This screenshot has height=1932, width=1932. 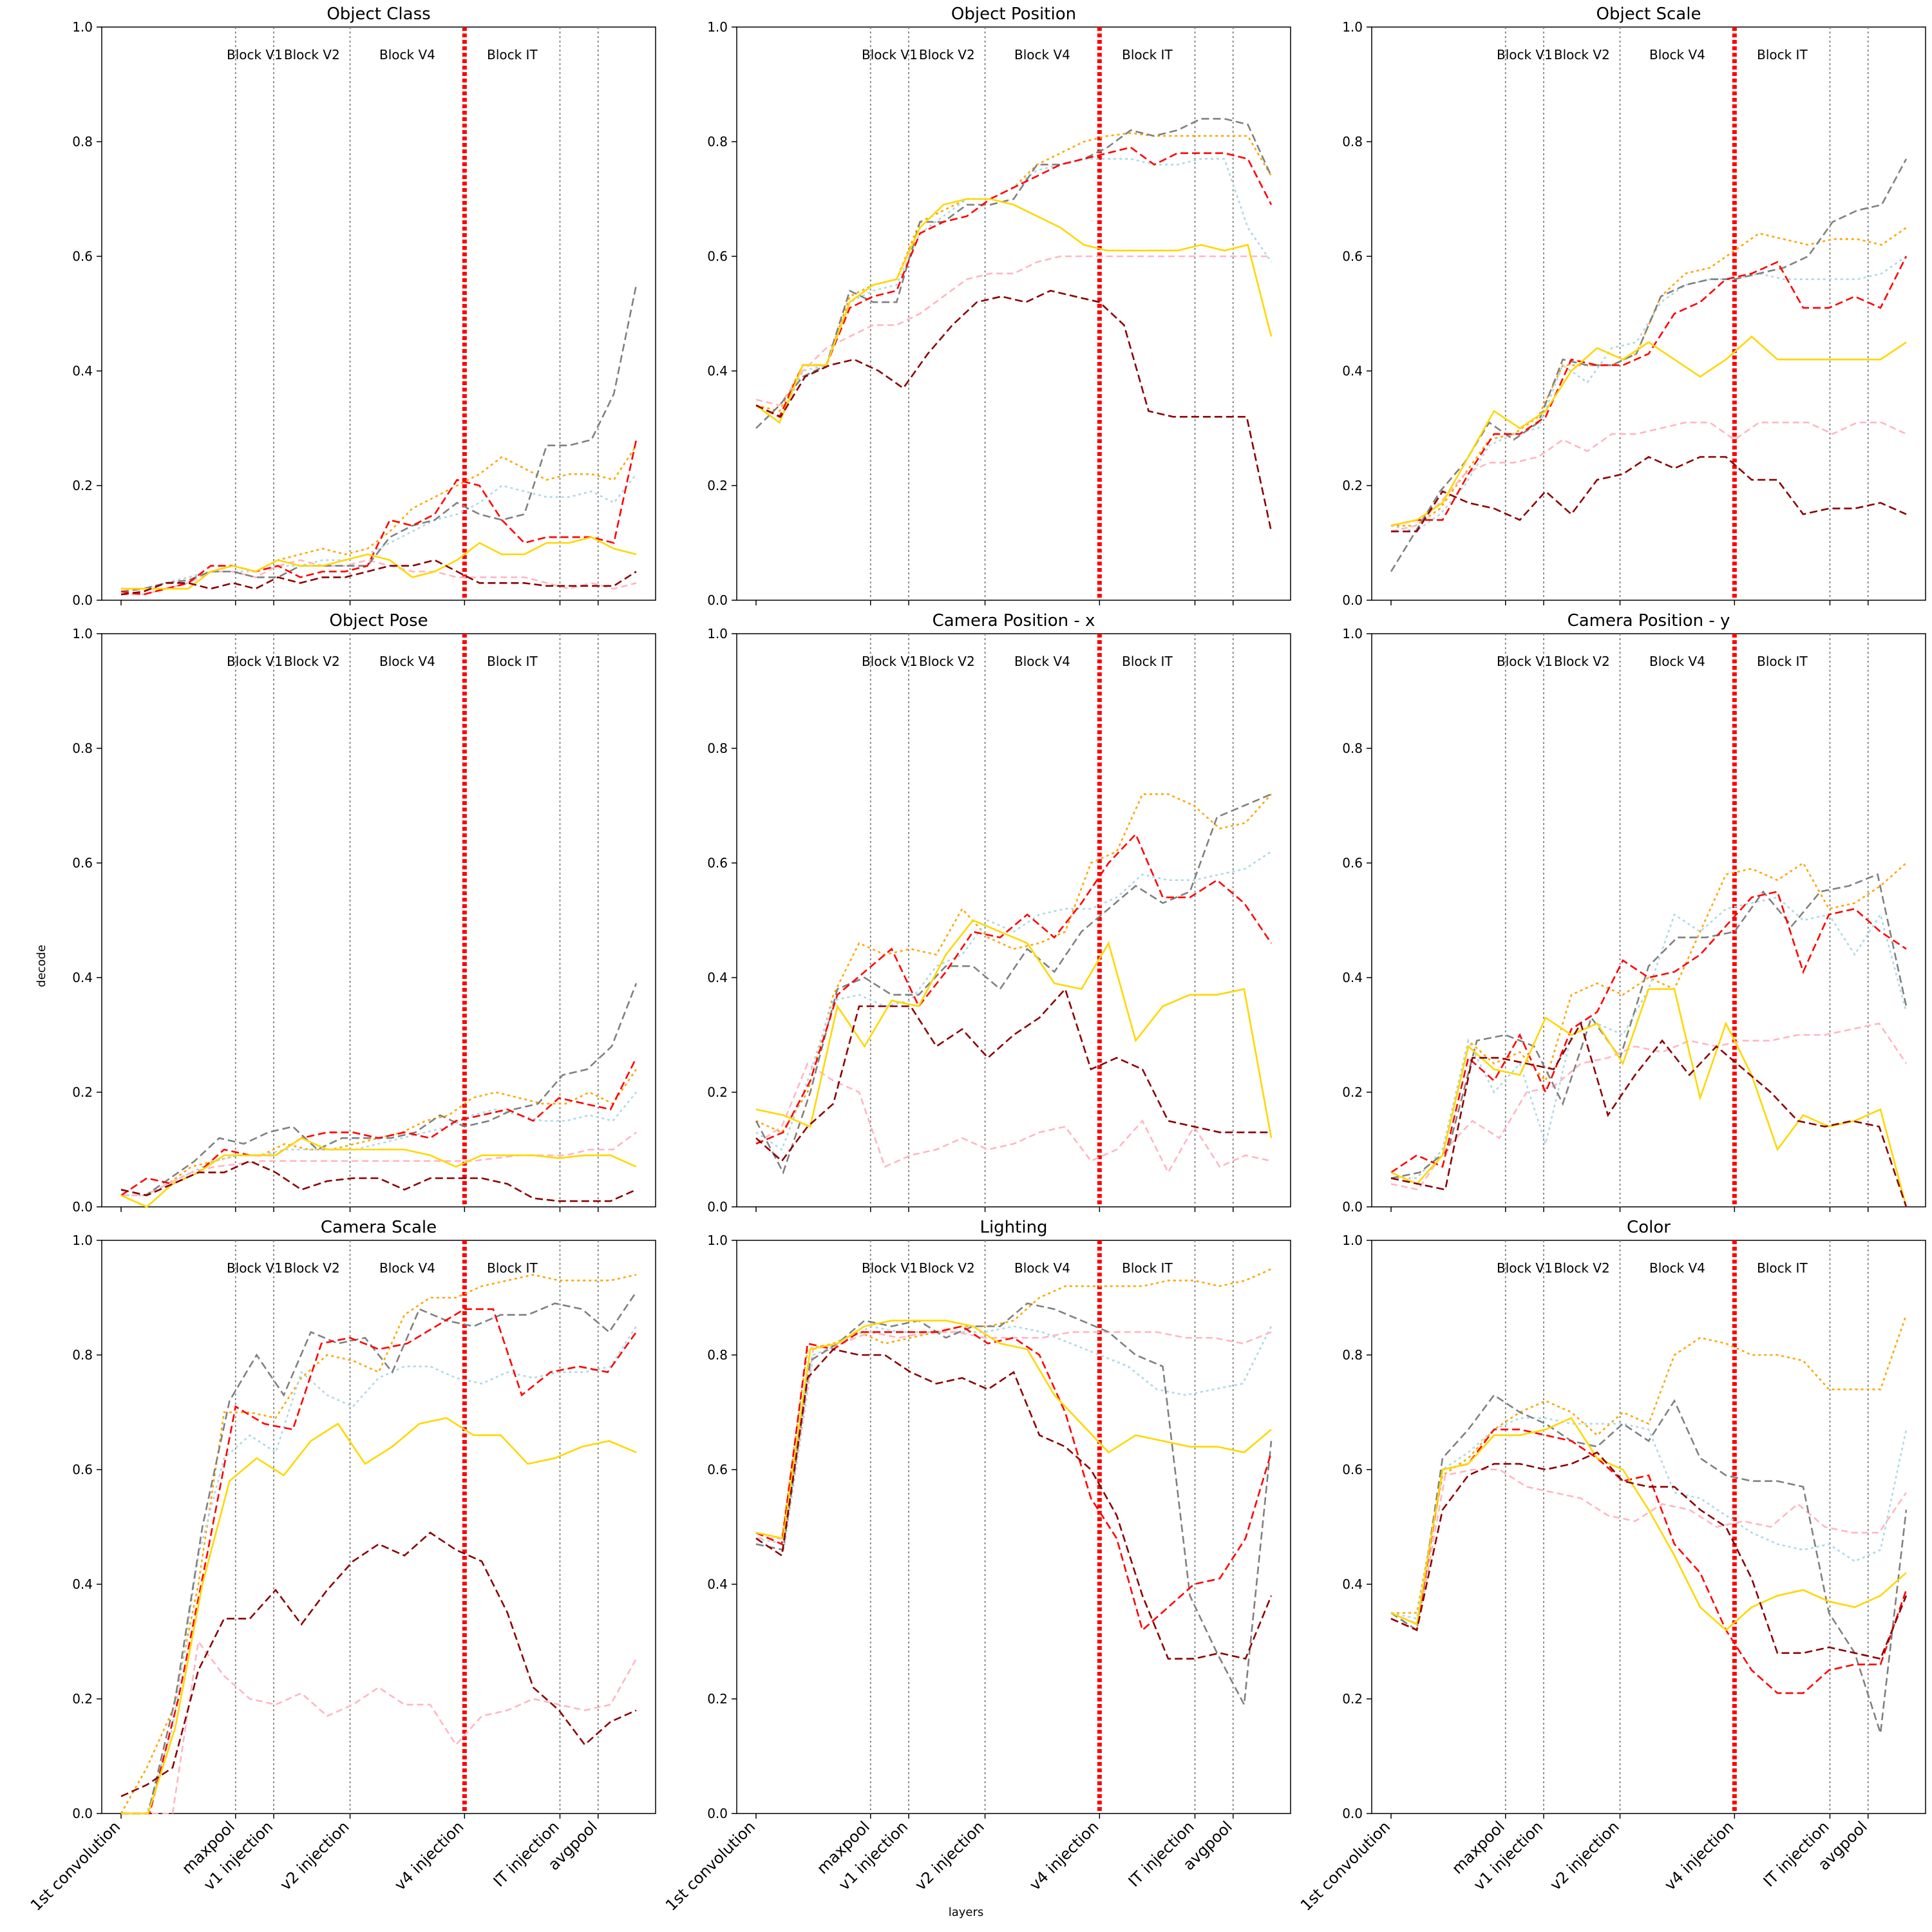 What do you see at coordinates (379, 620) in the screenshot?
I see `panel-title: Object Pose` at bounding box center [379, 620].